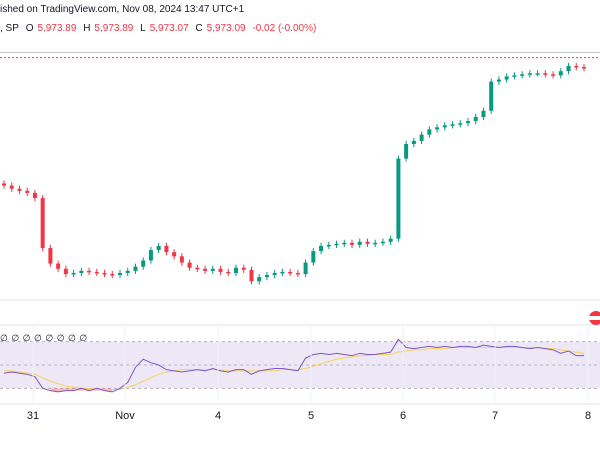  I want to click on alert-badge-bar, so click(594, 318).